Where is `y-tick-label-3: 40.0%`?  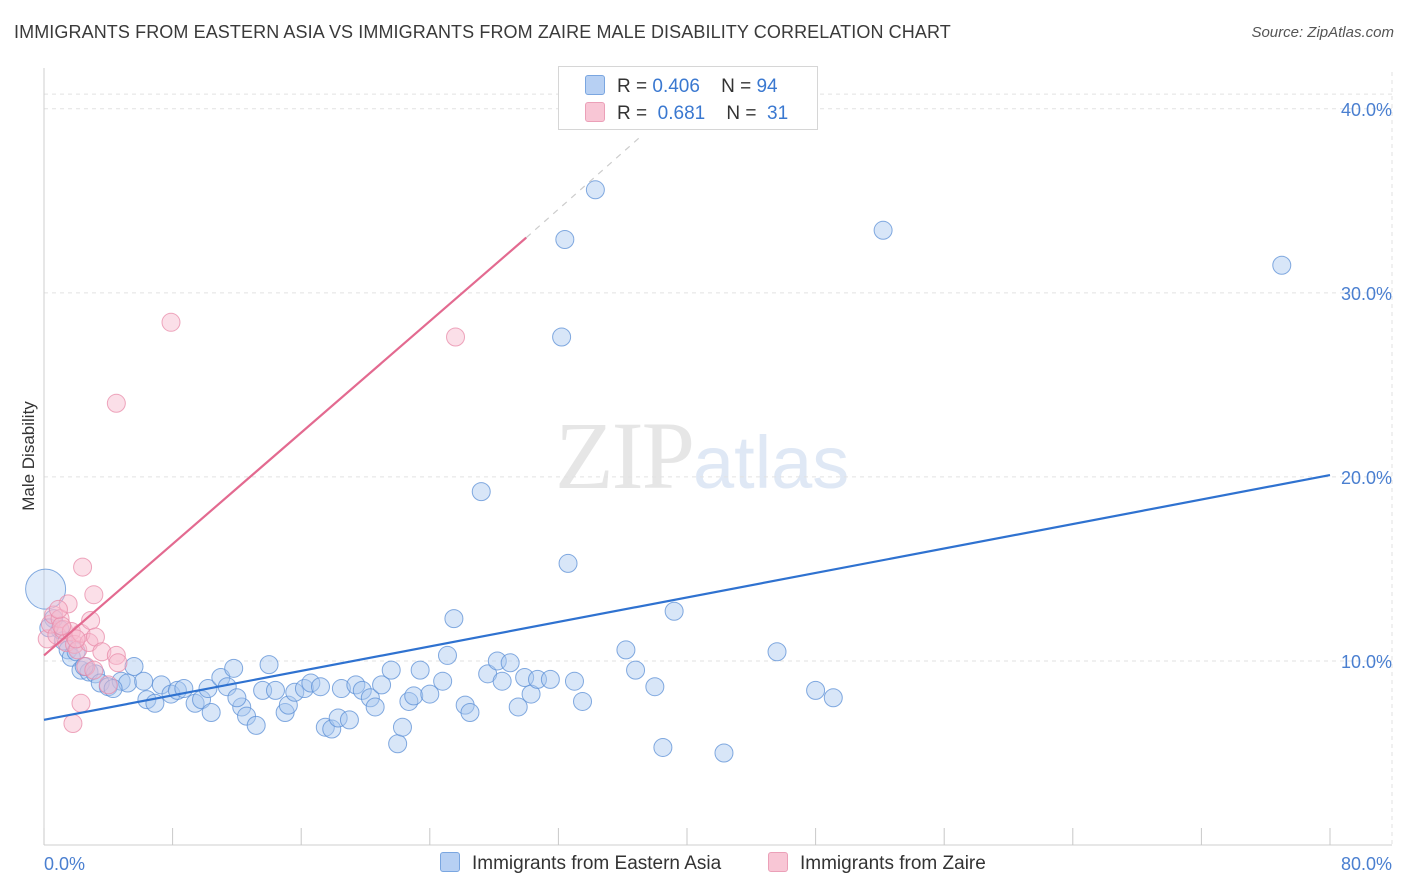
y-tick-label-3: 40.0% is located at coordinates (1366, 110).